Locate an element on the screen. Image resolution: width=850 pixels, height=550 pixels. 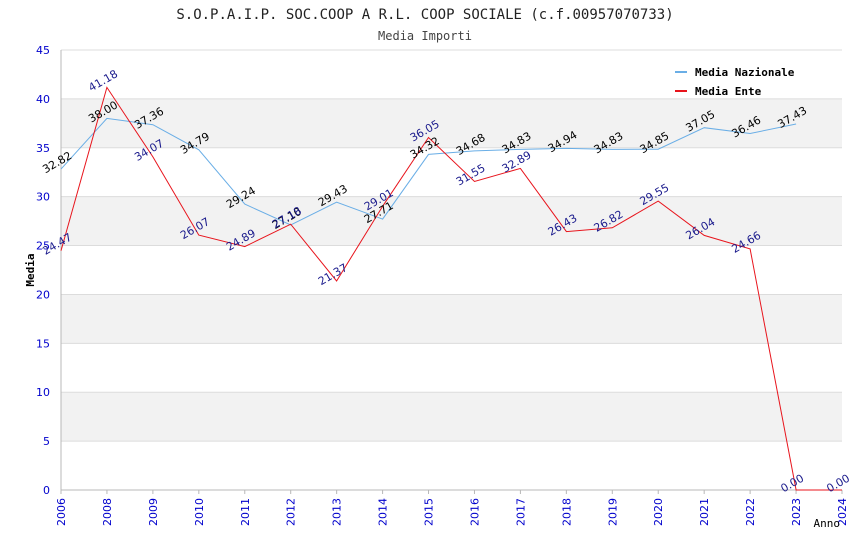
x-tick-label: 2023 is located at coordinates (796, 512).